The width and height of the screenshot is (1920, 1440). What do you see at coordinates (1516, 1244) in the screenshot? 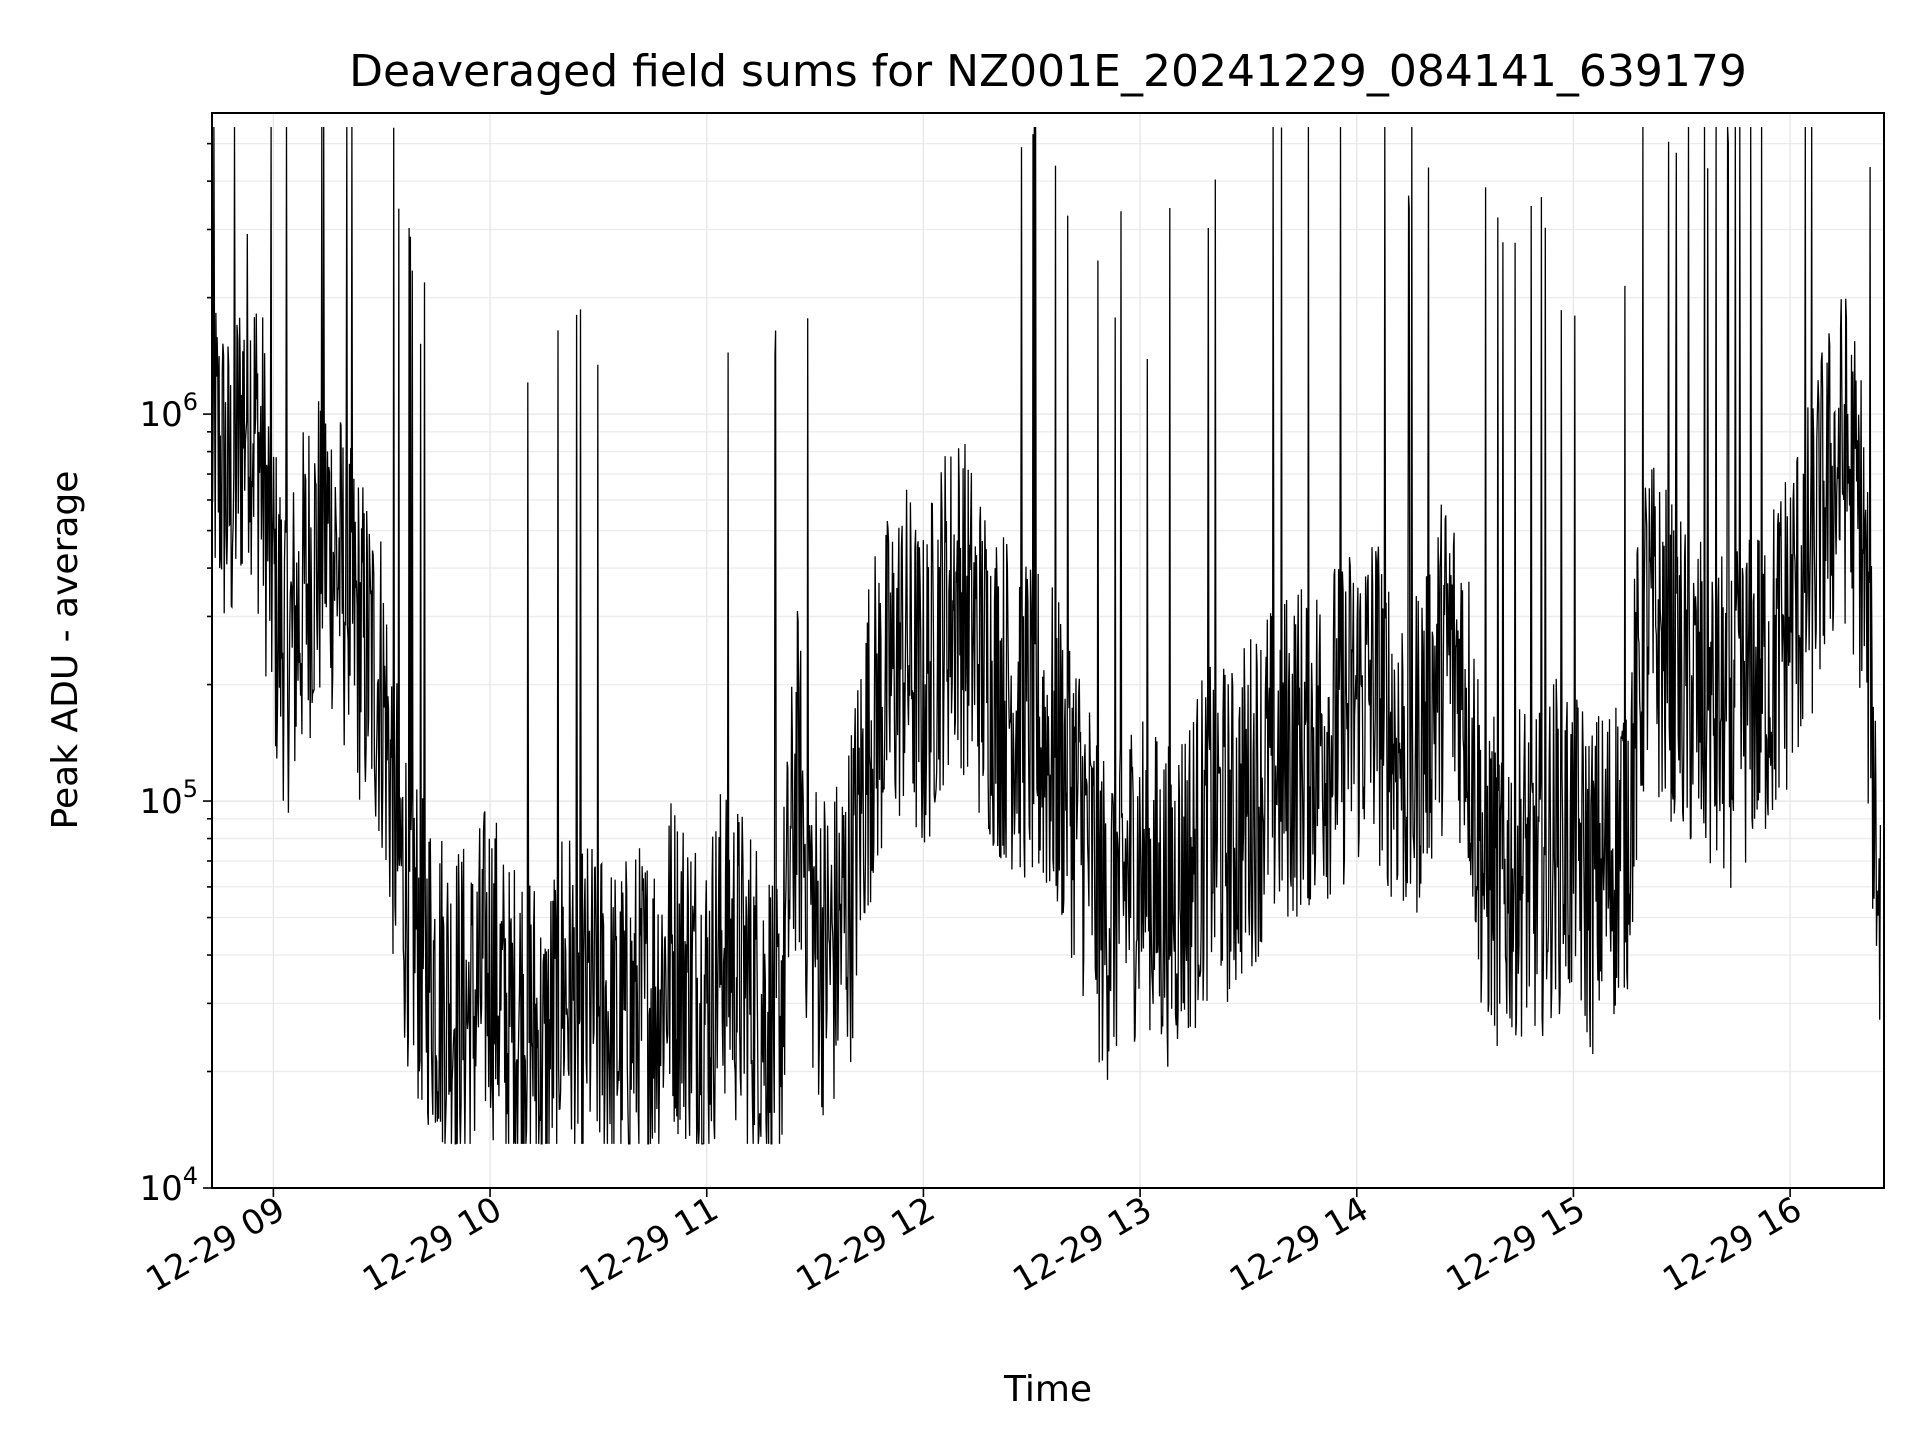
I see `x-tick-label: 12-29 15` at bounding box center [1516, 1244].